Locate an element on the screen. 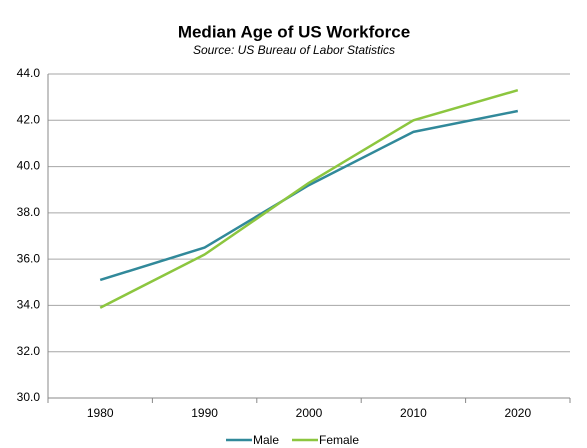 Image resolution: width=587 pixels, height=448 pixels. y-tick-label: 40.0 is located at coordinates (29, 166).